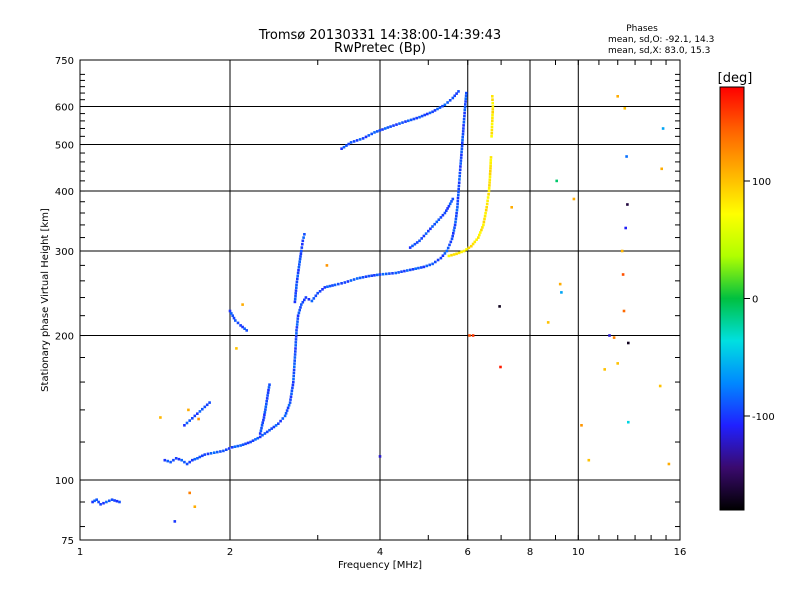  What do you see at coordinates (64, 192) in the screenshot?
I see `y-tick-label: 400` at bounding box center [64, 192].